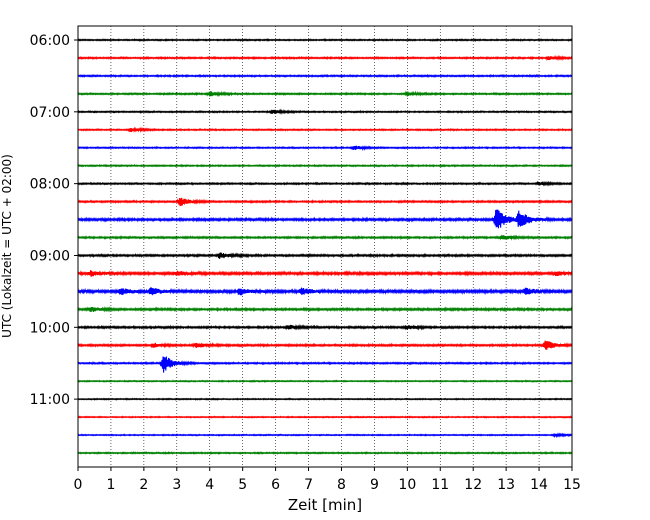 The image size is (650, 520). Describe the element at coordinates (176, 485) in the screenshot. I see `x-tick-label: 3` at that location.